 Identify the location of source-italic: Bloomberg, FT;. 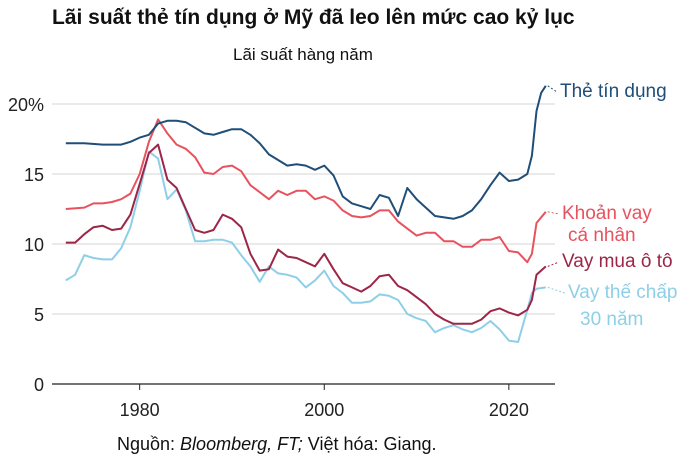
(241, 444).